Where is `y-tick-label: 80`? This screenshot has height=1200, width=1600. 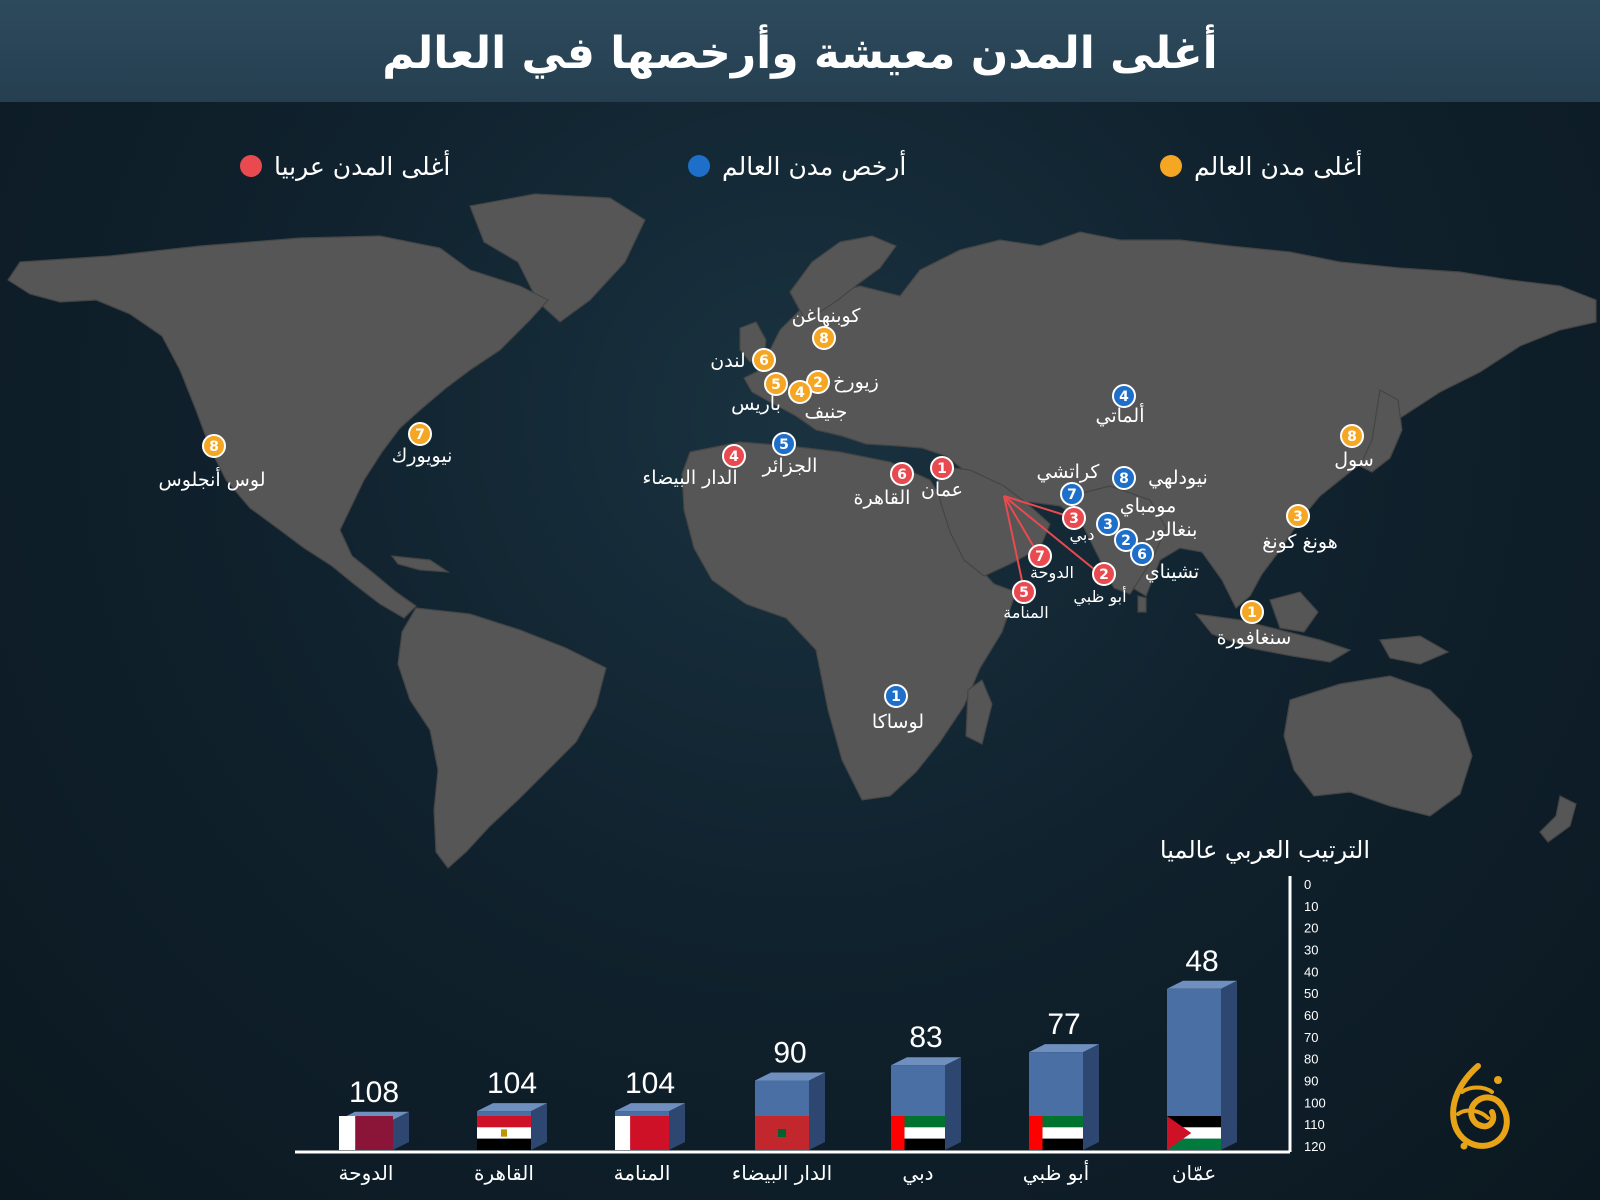
y-tick-label: 80 is located at coordinates (1311, 1059).